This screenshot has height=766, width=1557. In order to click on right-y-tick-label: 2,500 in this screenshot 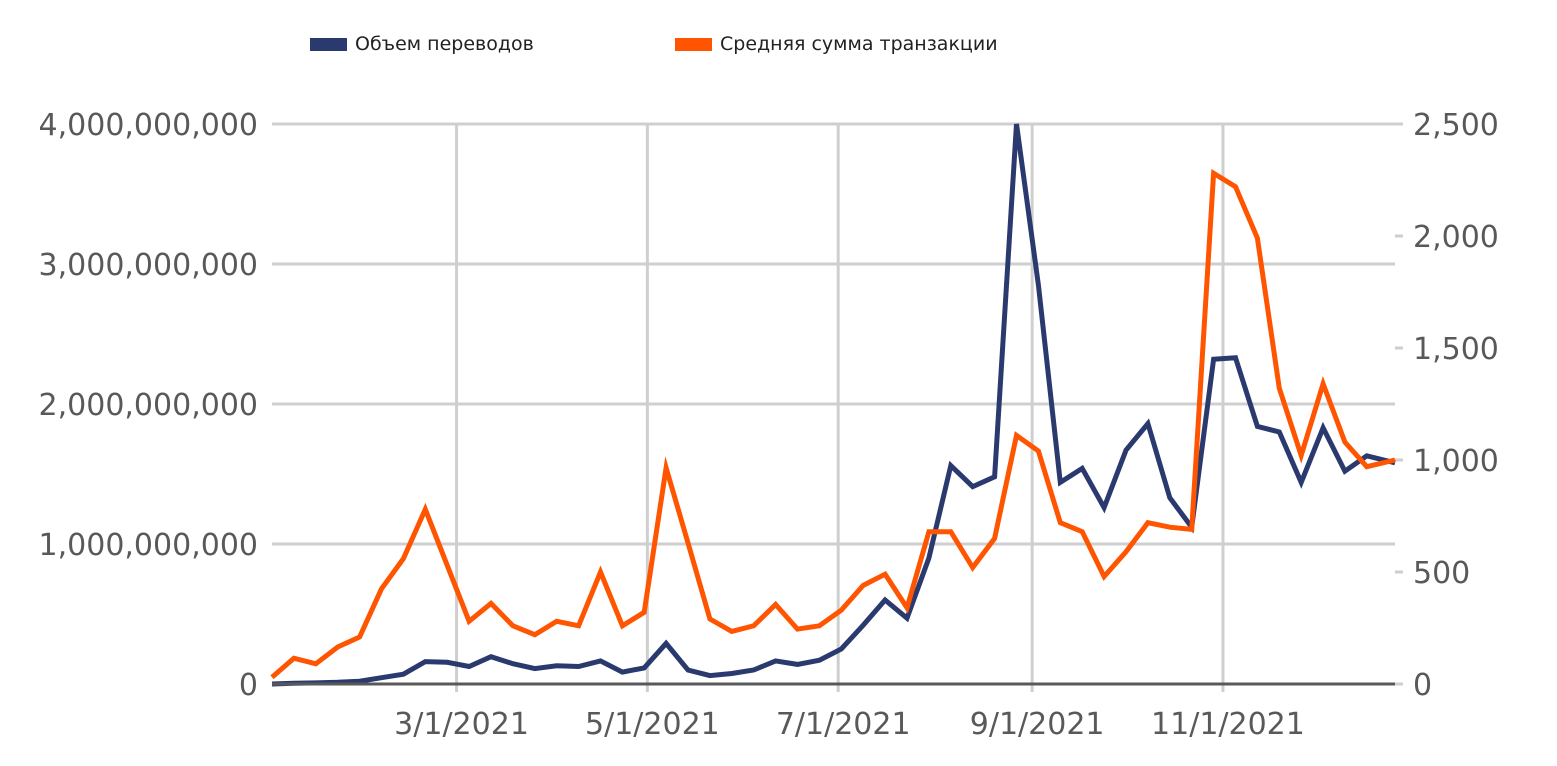, I will do `click(1456, 125)`.